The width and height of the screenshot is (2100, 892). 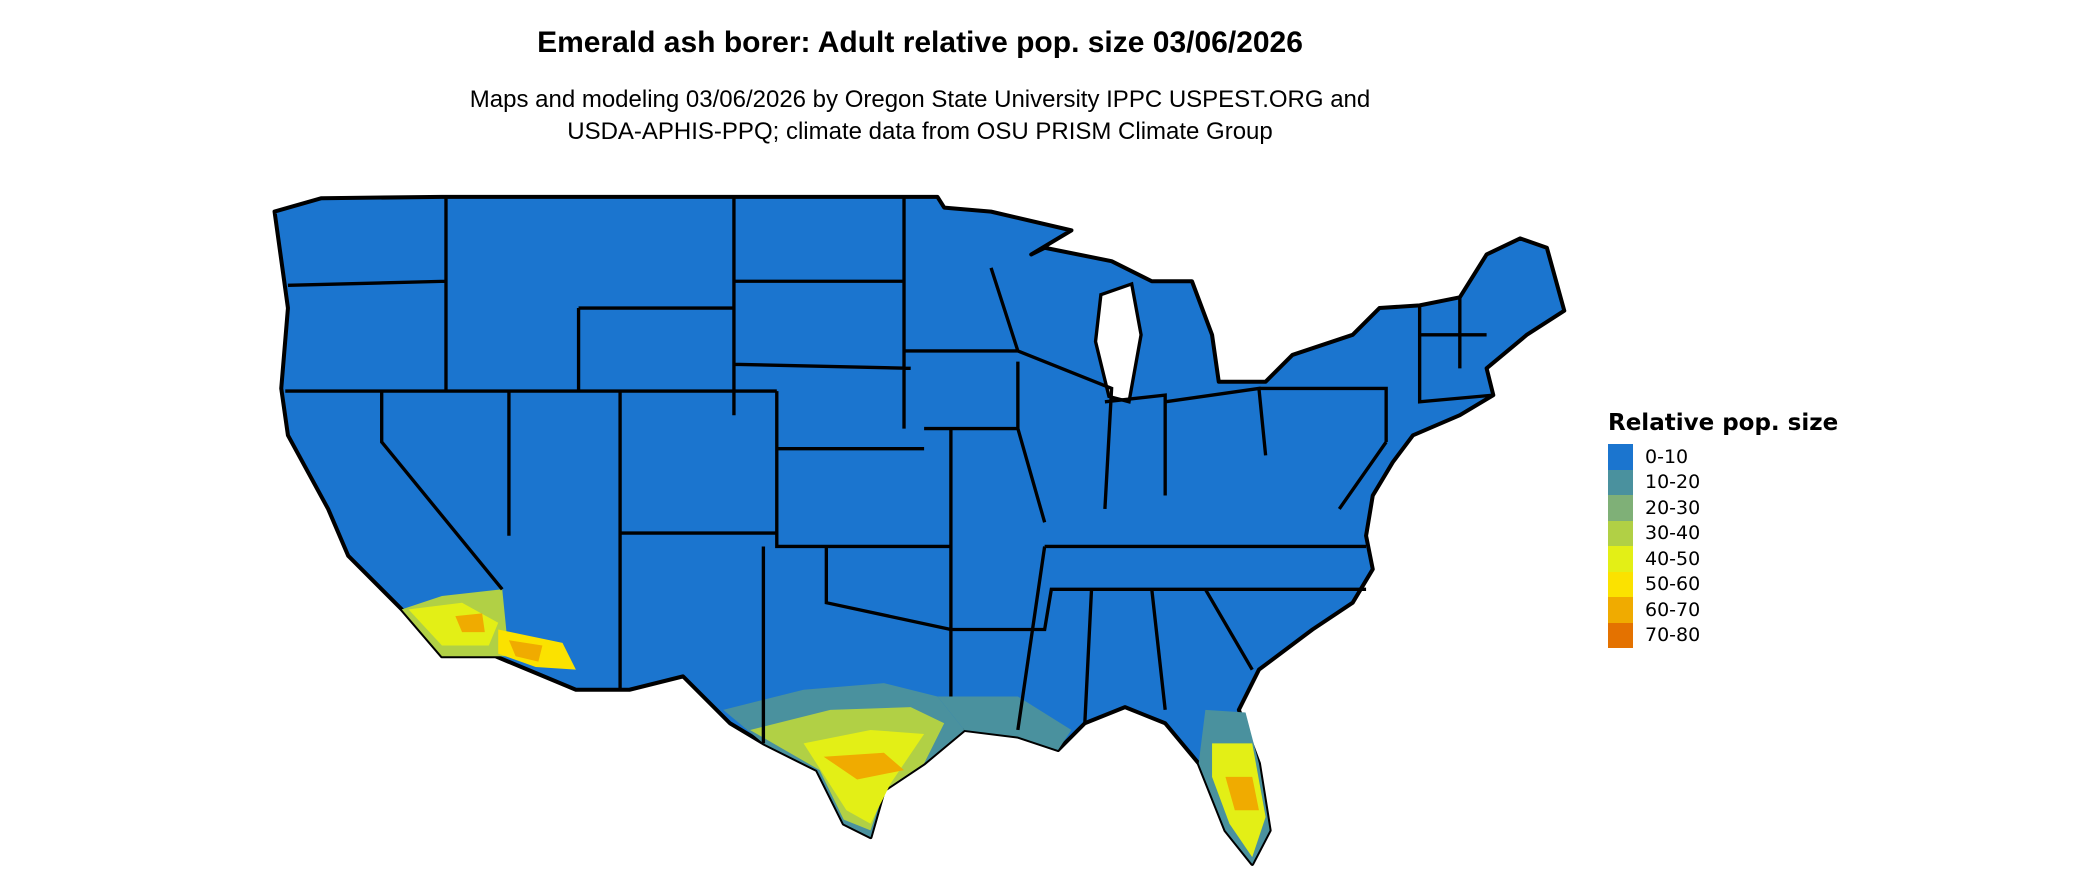 I want to click on legend-item: 30-40, so click(x=1723, y=533).